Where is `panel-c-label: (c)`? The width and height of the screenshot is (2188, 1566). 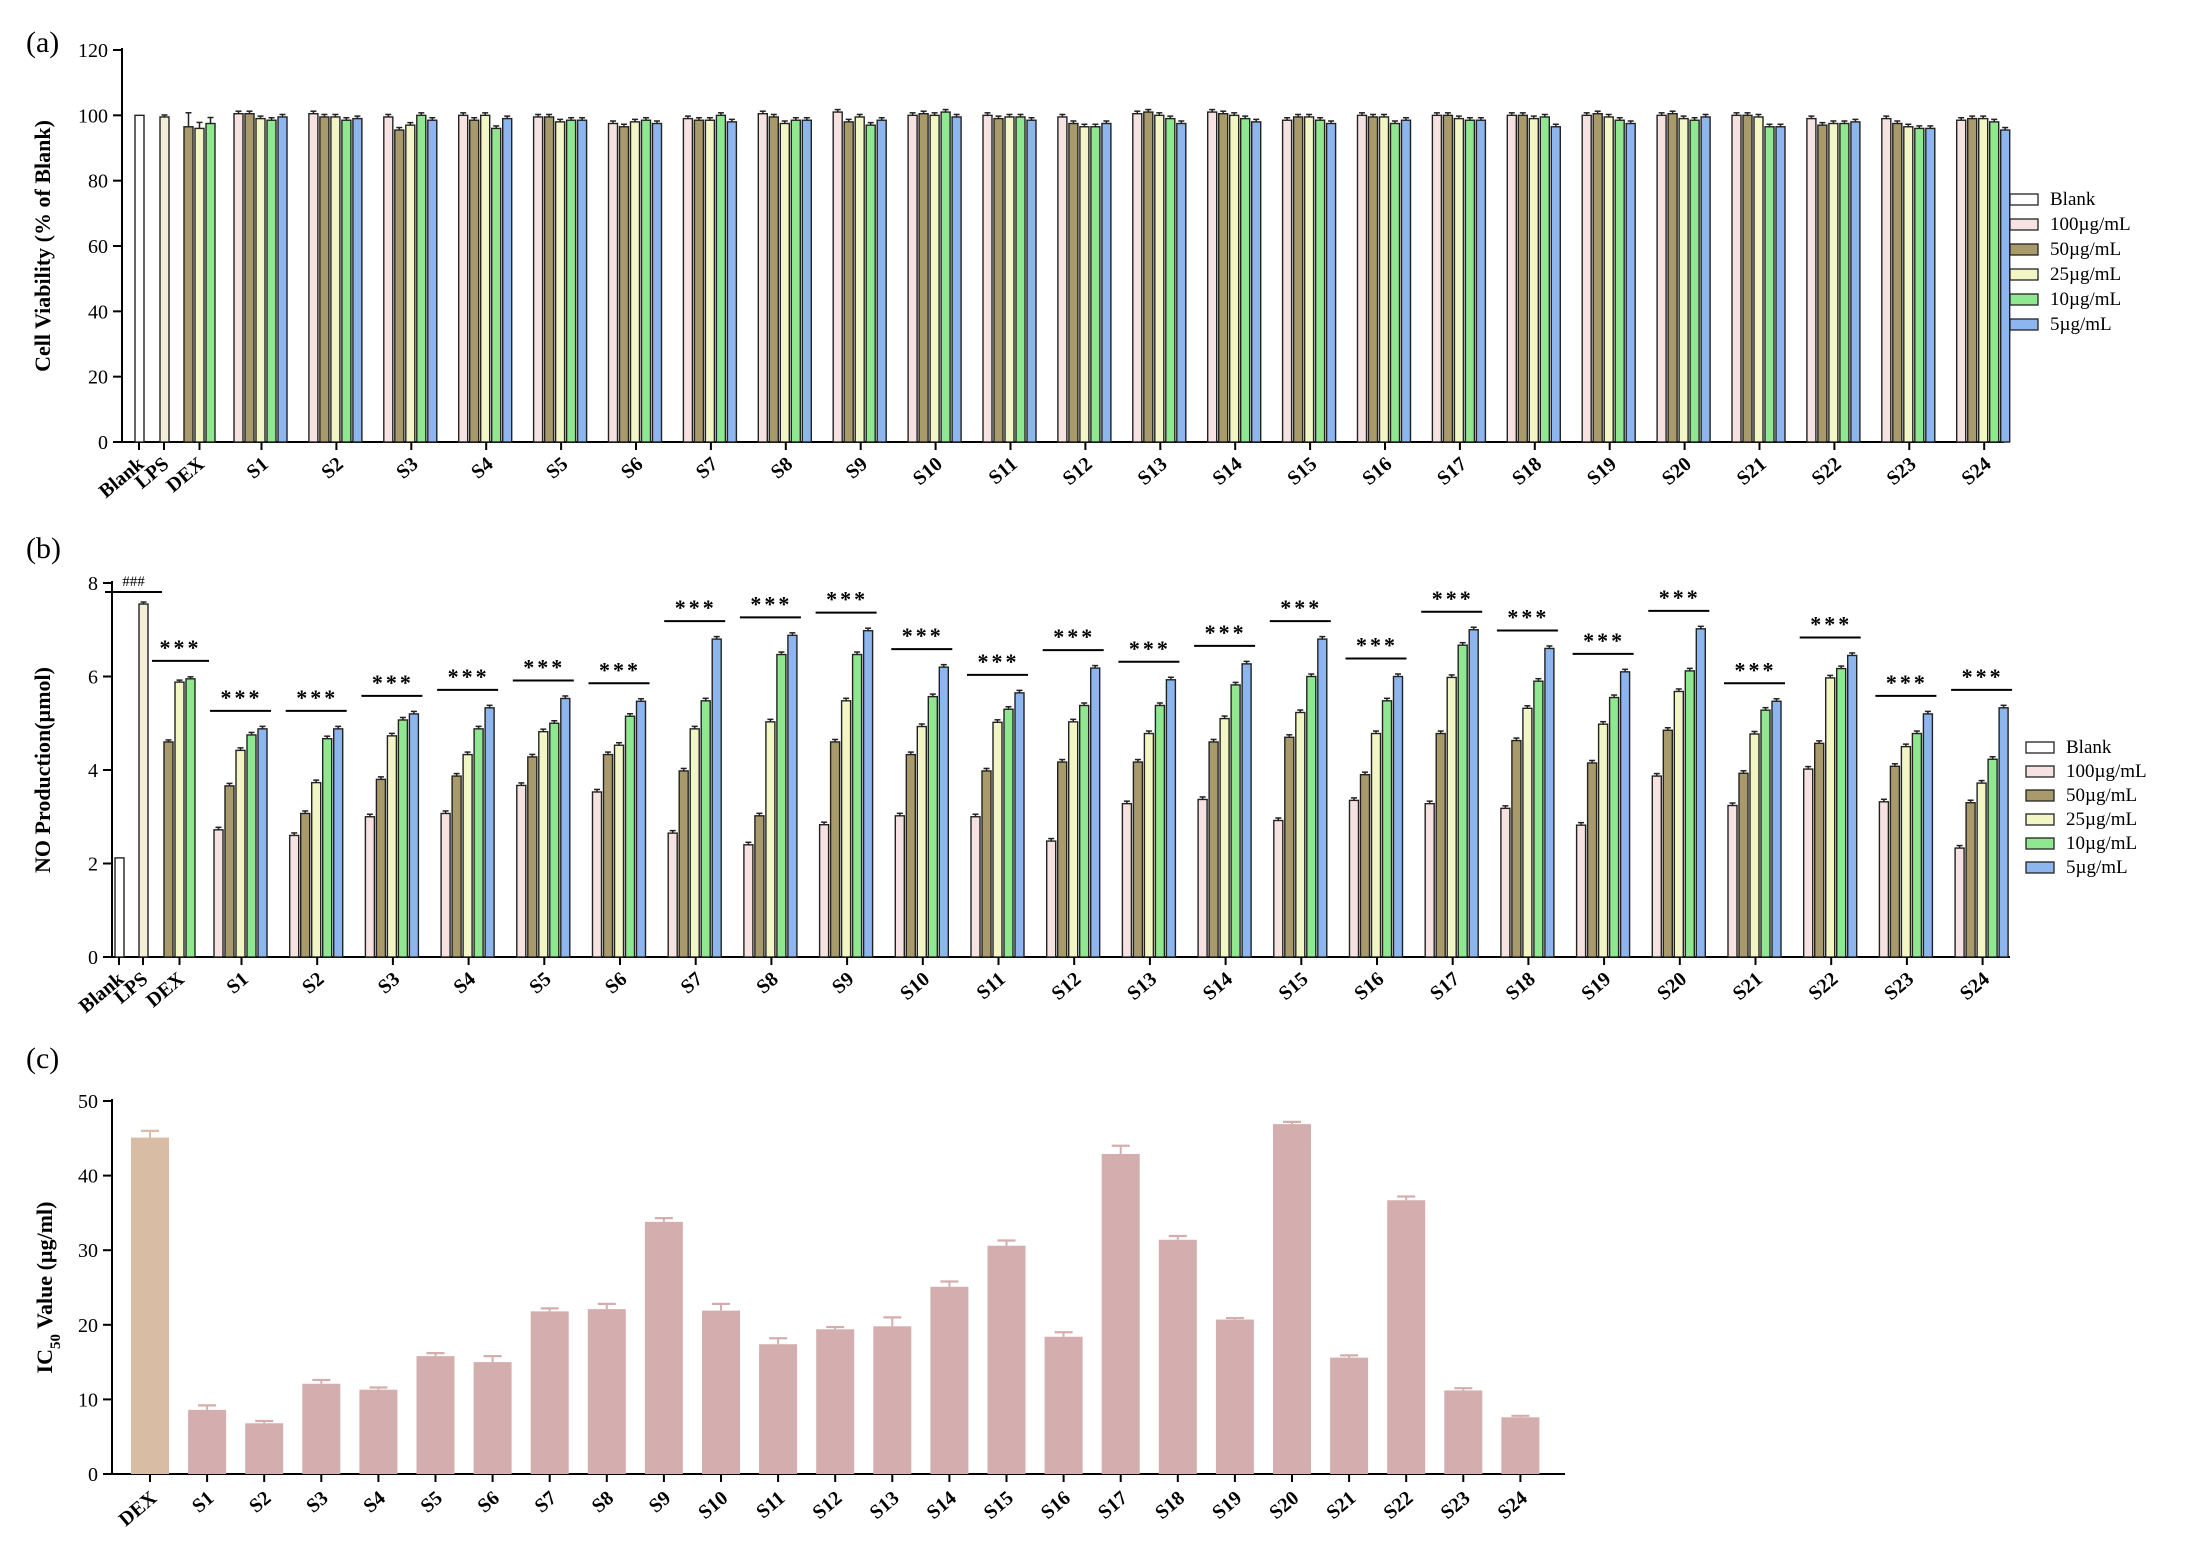
panel-c-label: (c) is located at coordinates (42, 1058).